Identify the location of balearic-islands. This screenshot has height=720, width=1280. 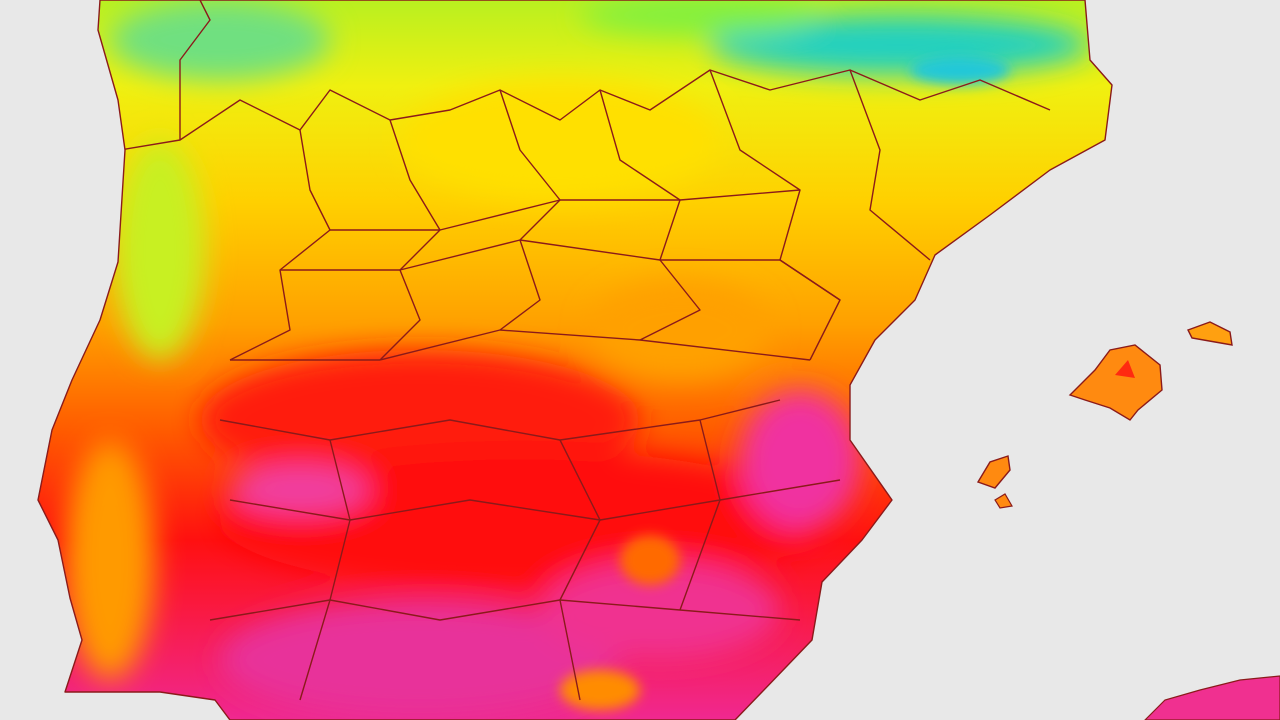
(1104, 415).